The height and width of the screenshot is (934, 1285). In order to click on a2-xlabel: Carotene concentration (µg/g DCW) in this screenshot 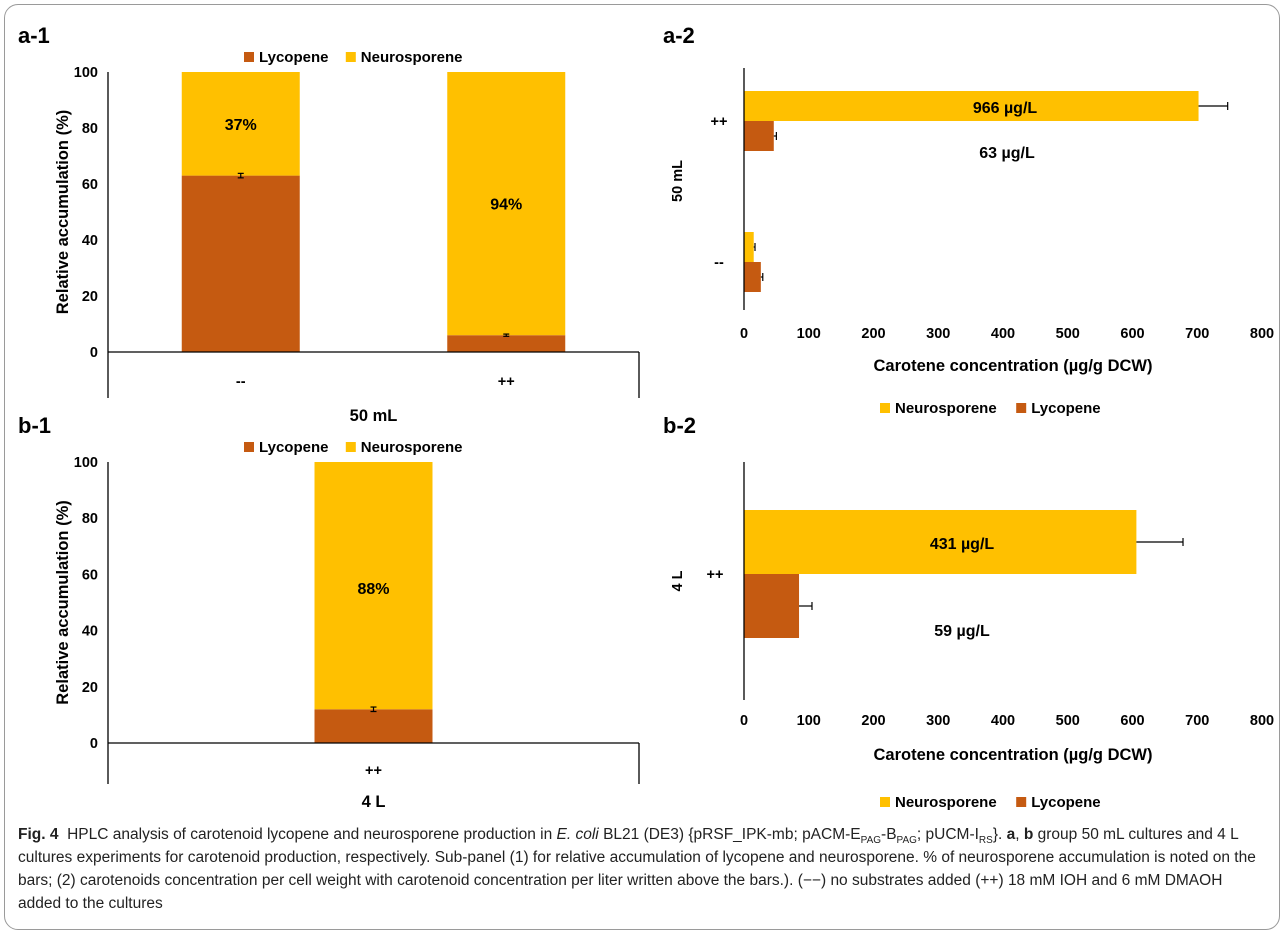, I will do `click(1012, 366)`.